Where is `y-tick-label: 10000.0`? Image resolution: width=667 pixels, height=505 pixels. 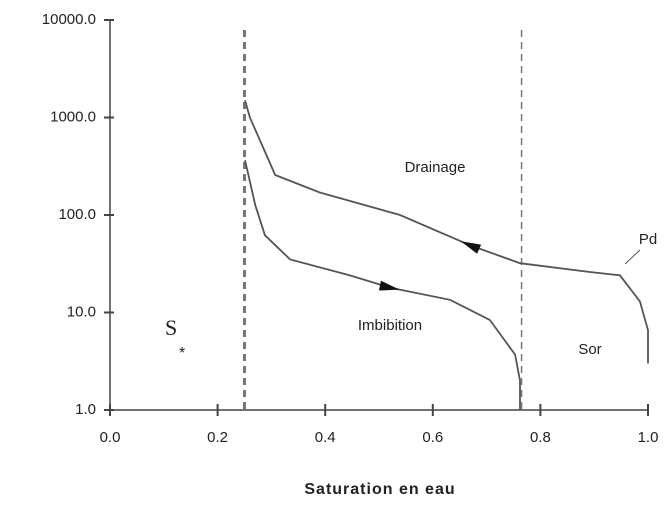 y-tick-label: 10000.0 is located at coordinates (69, 19).